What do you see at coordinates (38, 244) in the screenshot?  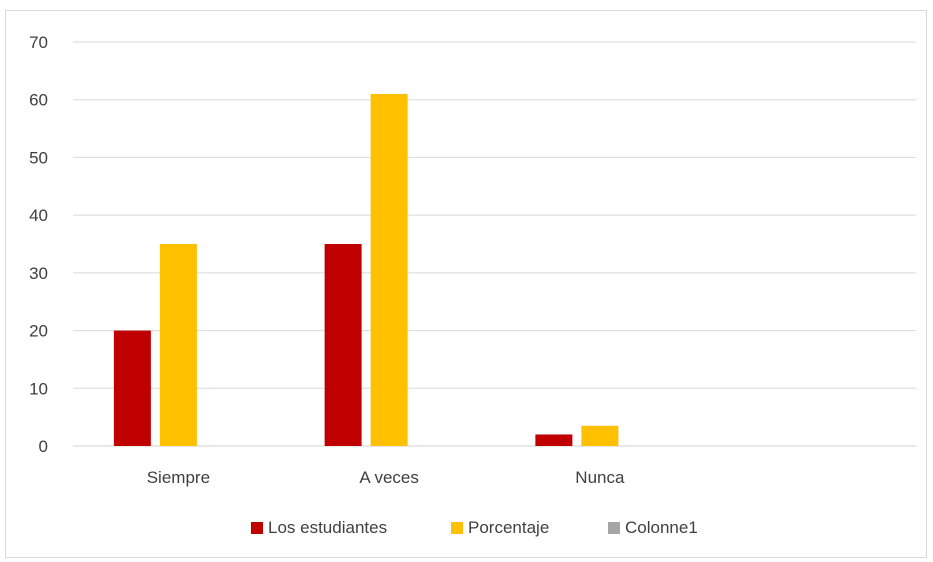 I see `y-axis-tick-labels: 0 10 20 30 40 50 60 70` at bounding box center [38, 244].